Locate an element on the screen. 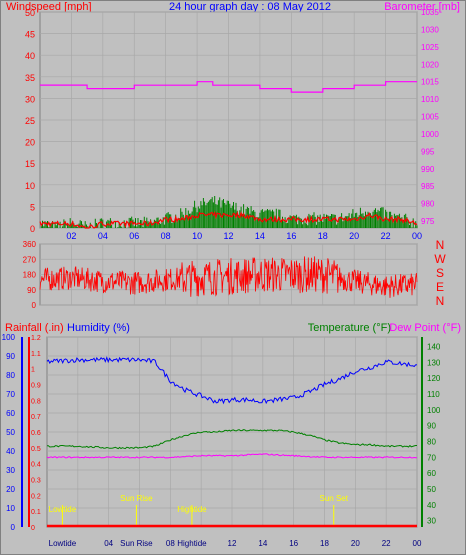 The width and height of the screenshot is (466, 555). hour-tick-label: Hightide is located at coordinates (192, 543).